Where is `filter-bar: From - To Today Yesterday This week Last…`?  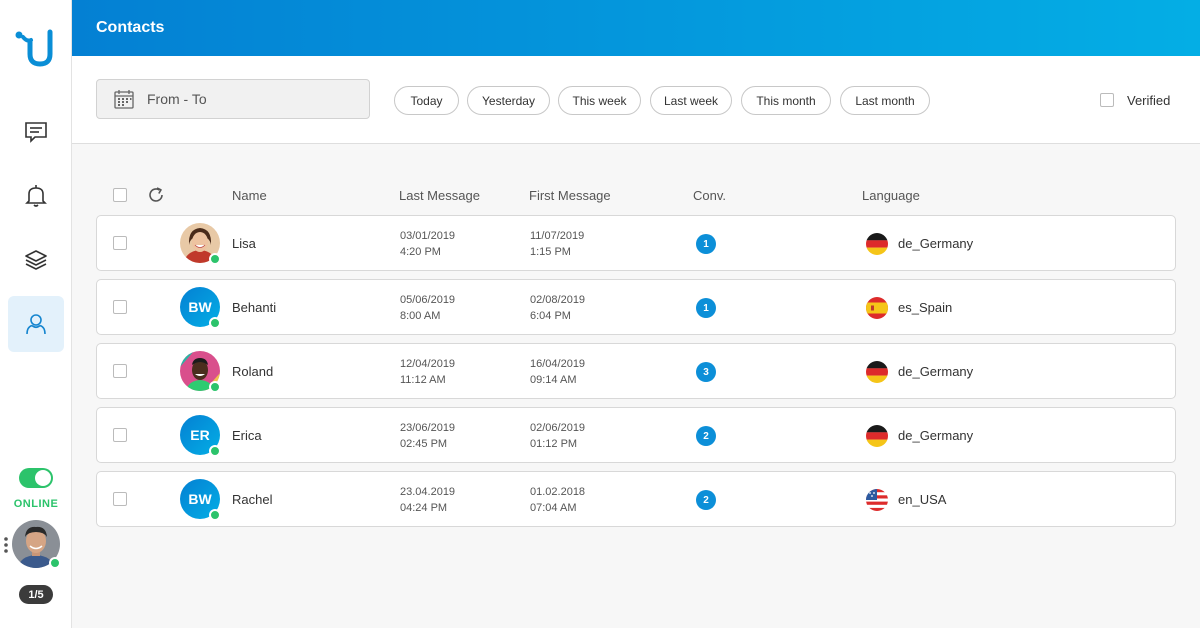 filter-bar: From - To Today Yesterday This week Last… is located at coordinates (636, 100).